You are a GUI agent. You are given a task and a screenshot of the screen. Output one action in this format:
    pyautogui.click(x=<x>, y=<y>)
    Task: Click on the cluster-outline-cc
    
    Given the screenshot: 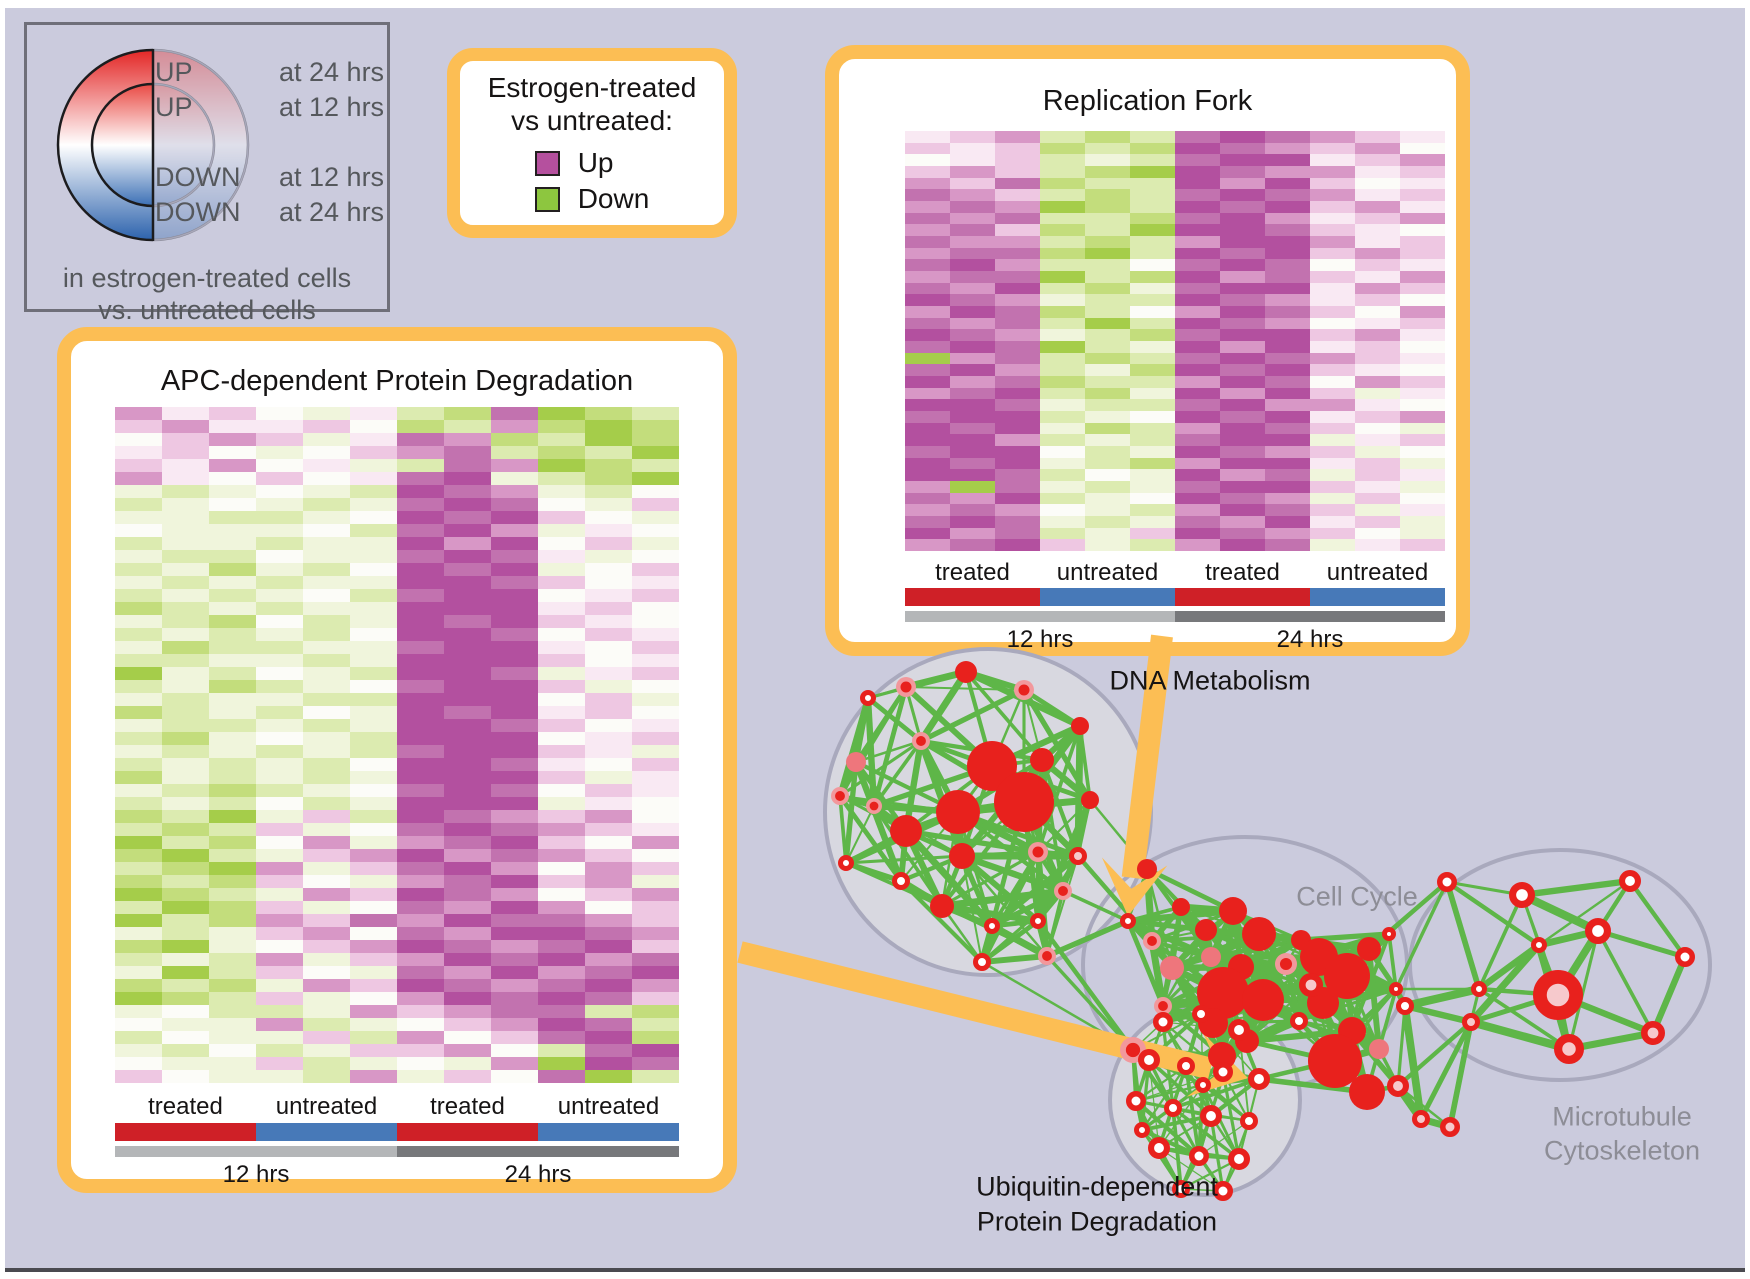 What is the action you would take?
    pyautogui.click(x=1245, y=965)
    